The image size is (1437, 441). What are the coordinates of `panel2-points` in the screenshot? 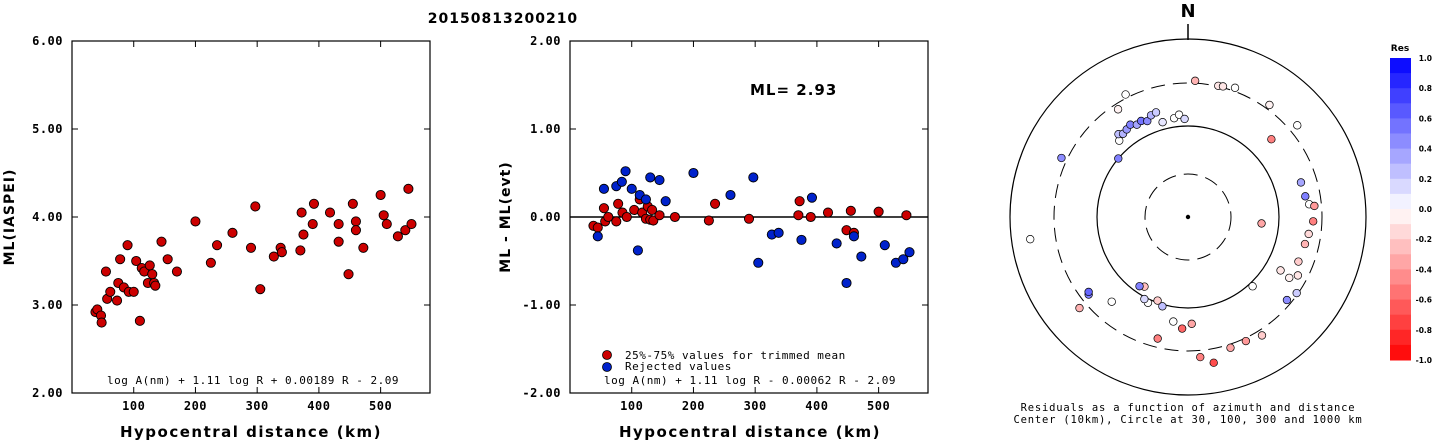 It's located at (751, 227).